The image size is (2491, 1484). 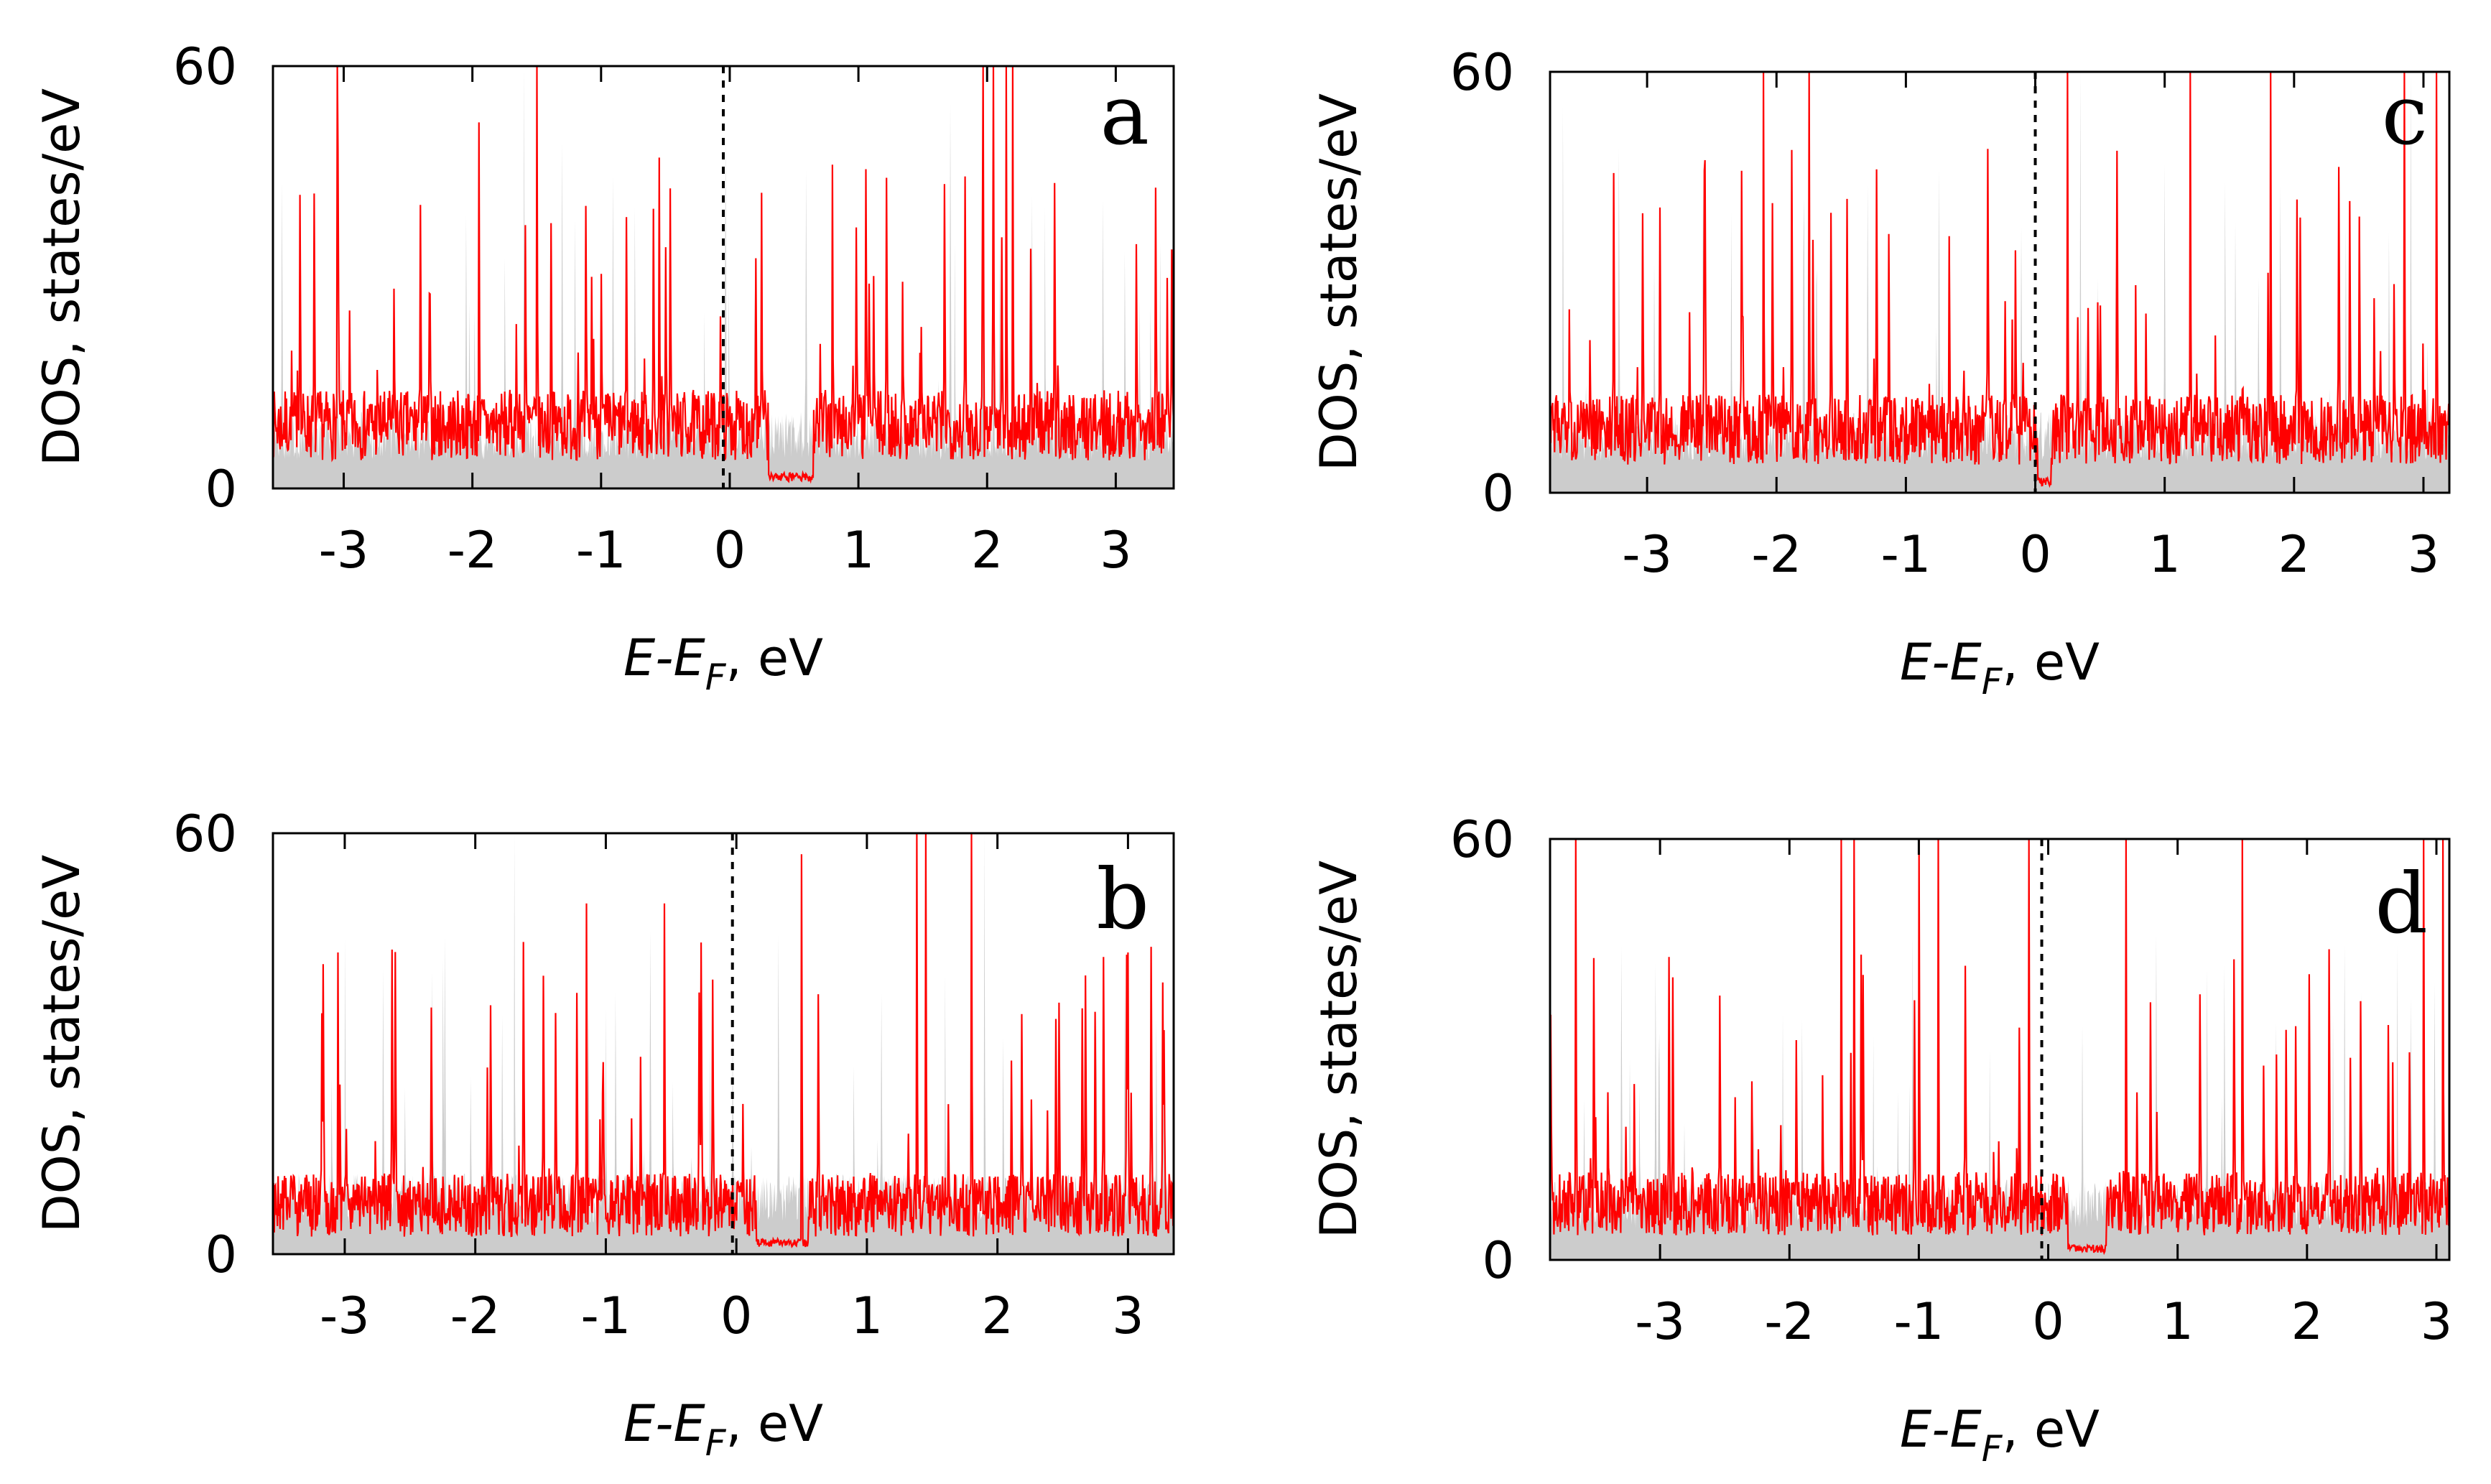 What do you see at coordinates (2401, 904) in the screenshot?
I see `panel-letter: d` at bounding box center [2401, 904].